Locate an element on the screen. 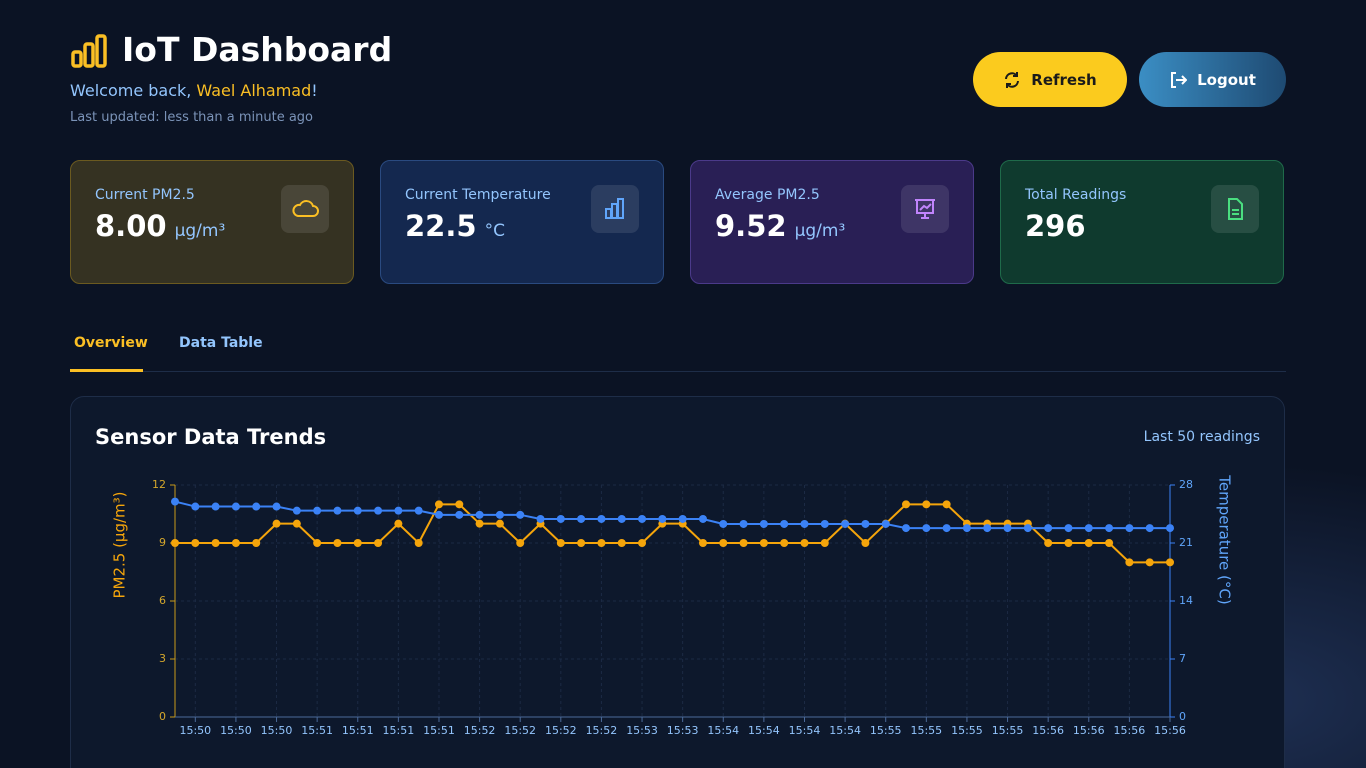  card-pm25: Current PM2.5 8.00 μg/m³ is located at coordinates (212, 222).